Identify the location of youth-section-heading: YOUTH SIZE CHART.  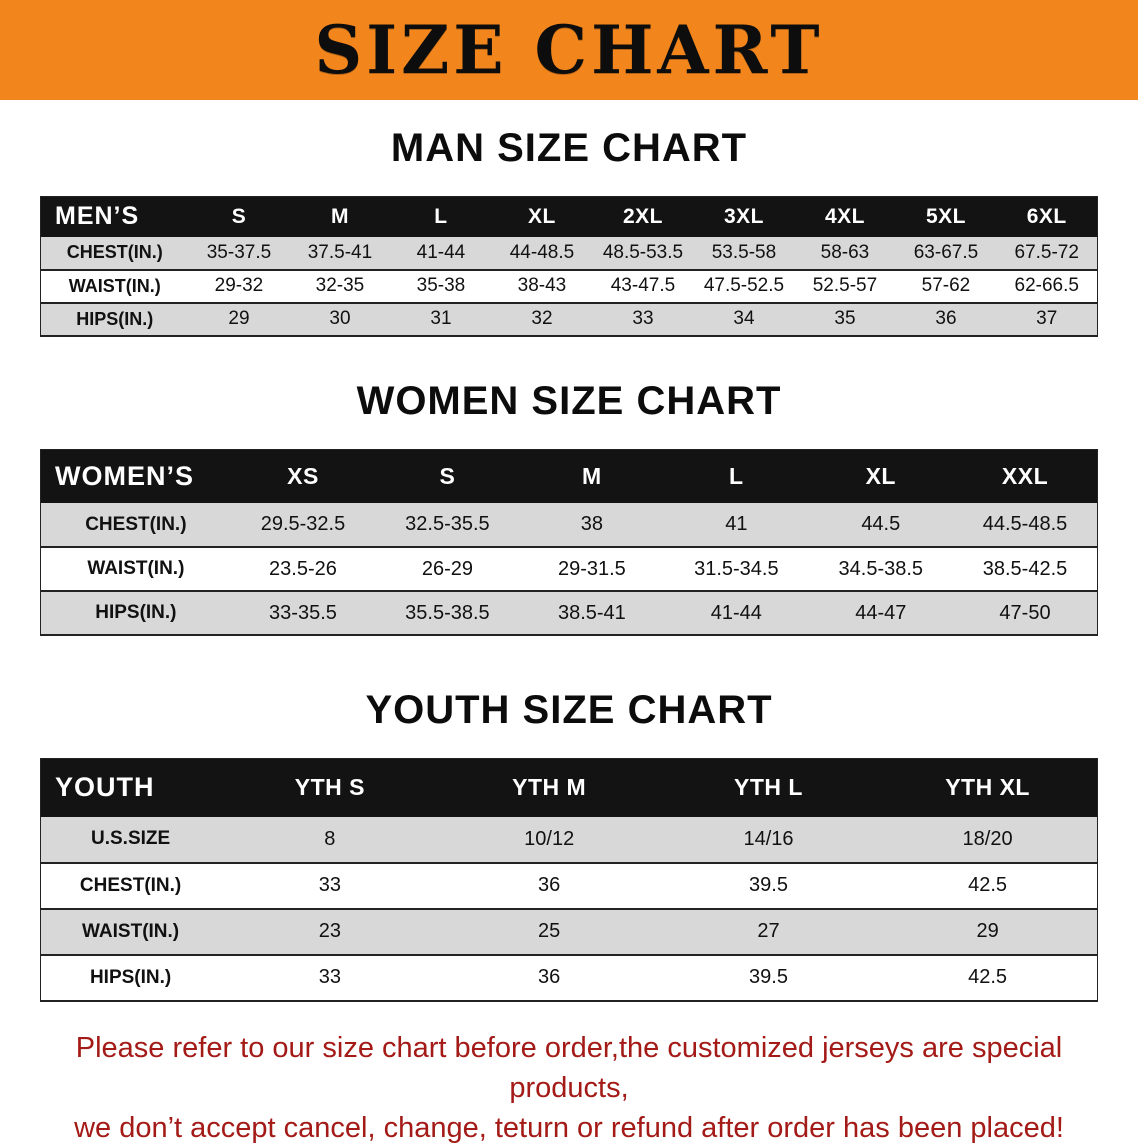
(569, 710).